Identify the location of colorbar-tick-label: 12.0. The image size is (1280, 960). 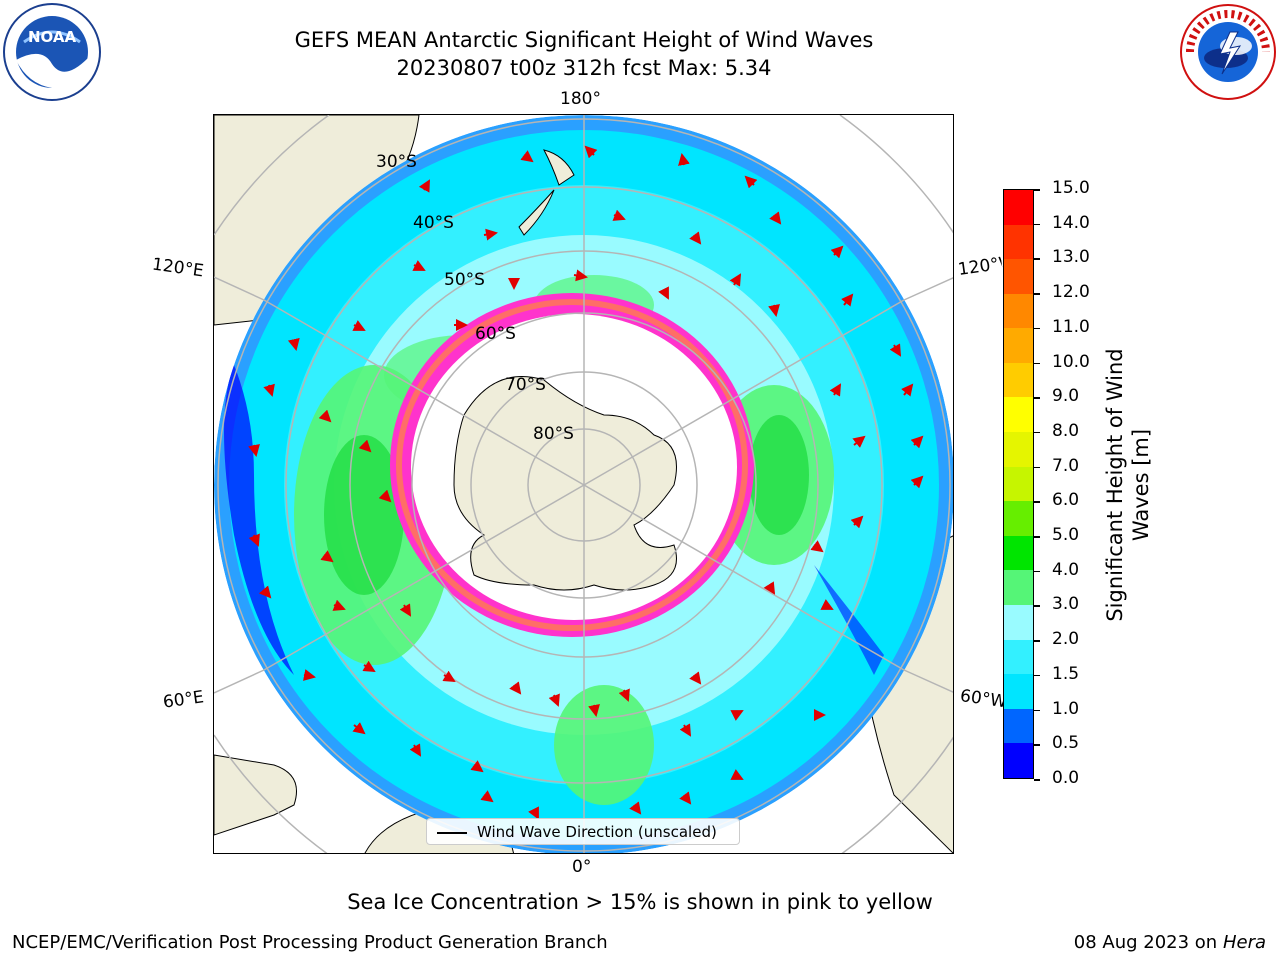
(1071, 292).